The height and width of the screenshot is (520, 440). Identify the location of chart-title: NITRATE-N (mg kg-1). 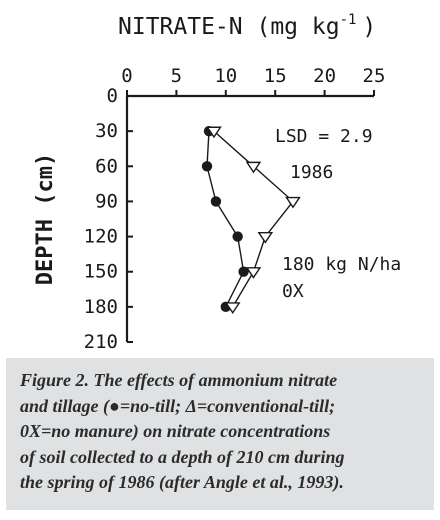
(247, 26).